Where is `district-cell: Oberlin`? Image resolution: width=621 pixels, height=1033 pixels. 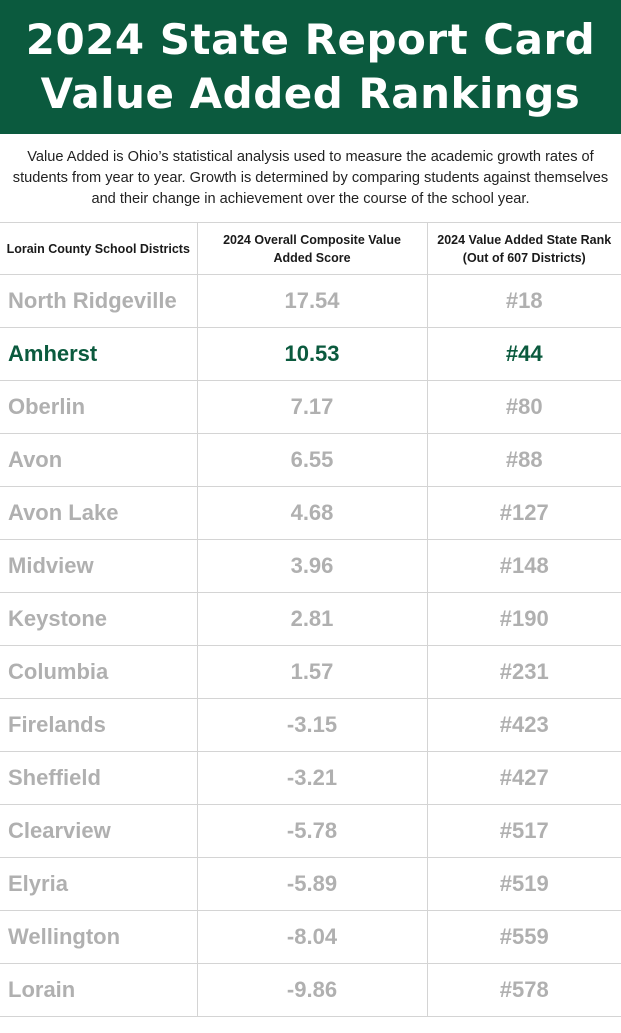
district-cell: Oberlin is located at coordinates (99, 407).